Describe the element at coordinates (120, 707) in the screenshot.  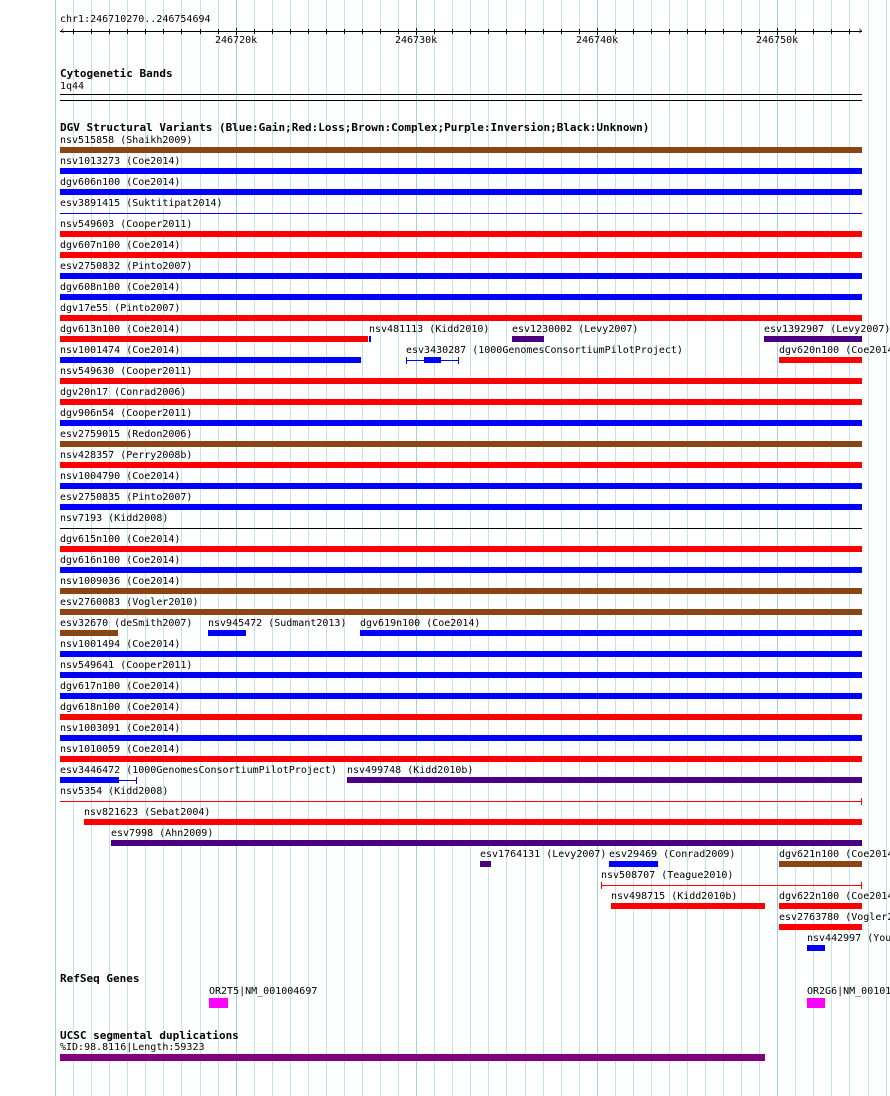
I see `variant-label: dgv618n100 (Coe2014)` at that location.